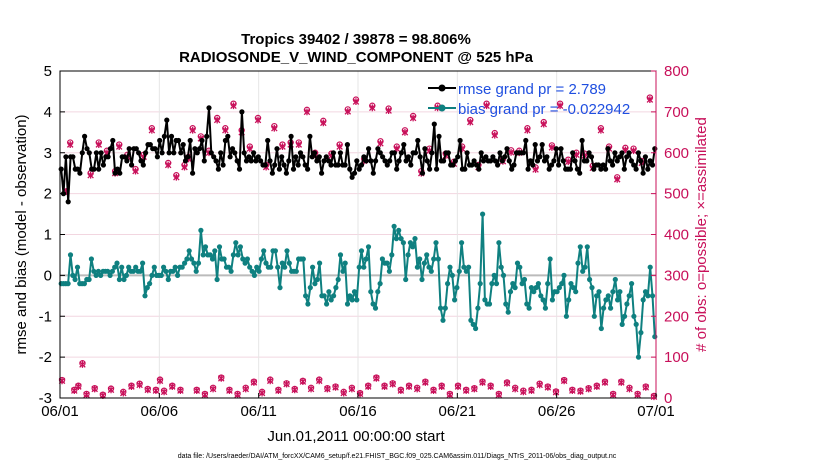 This screenshot has width=830, height=470. I want to click on y-axis-ticks: -3 -2 -1 0 1 2 3 4 5, so click(52, 235).